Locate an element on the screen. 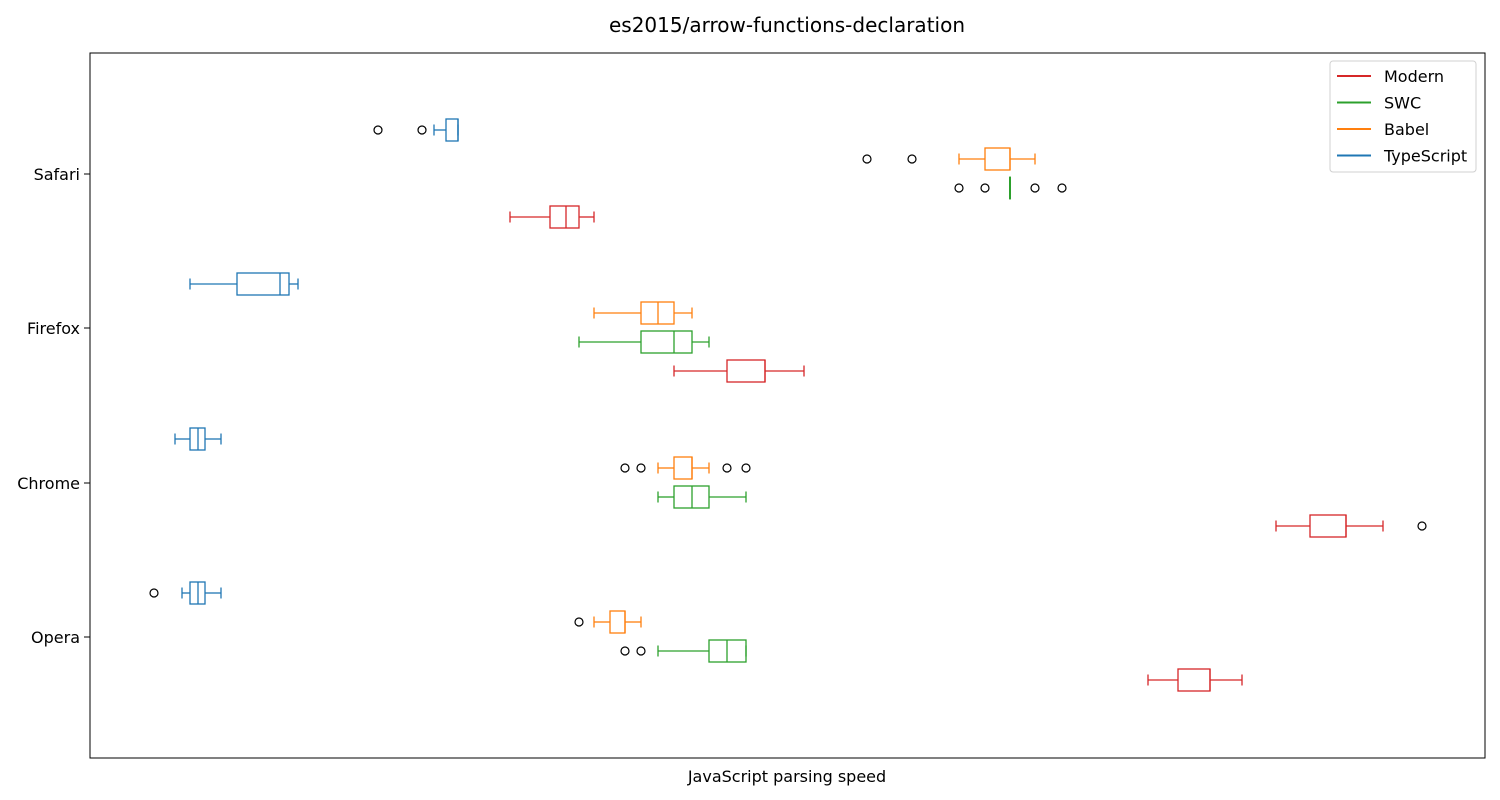 The height and width of the screenshot is (800, 1500). box-modern-opera is located at coordinates (1195, 680).